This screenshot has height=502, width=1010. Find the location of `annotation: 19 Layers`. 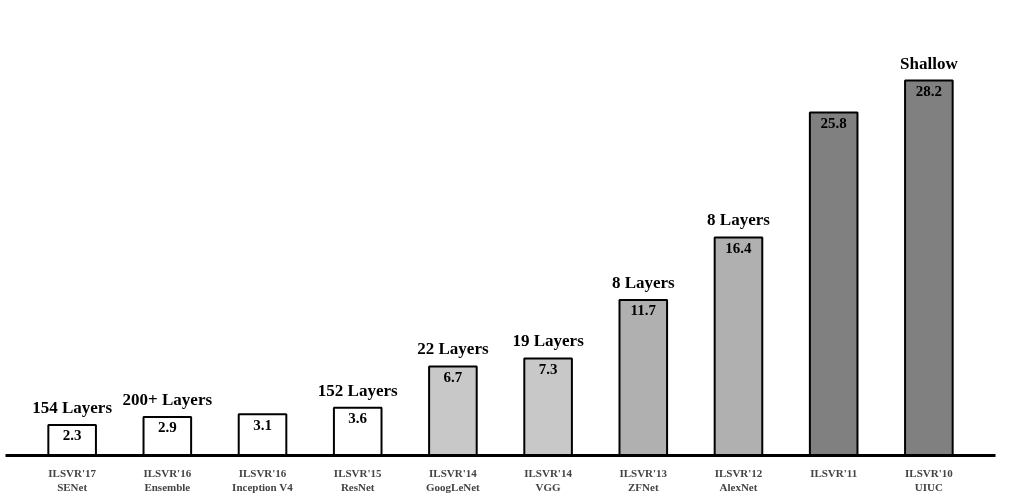

annotation: 19 Layers is located at coordinates (548, 341).